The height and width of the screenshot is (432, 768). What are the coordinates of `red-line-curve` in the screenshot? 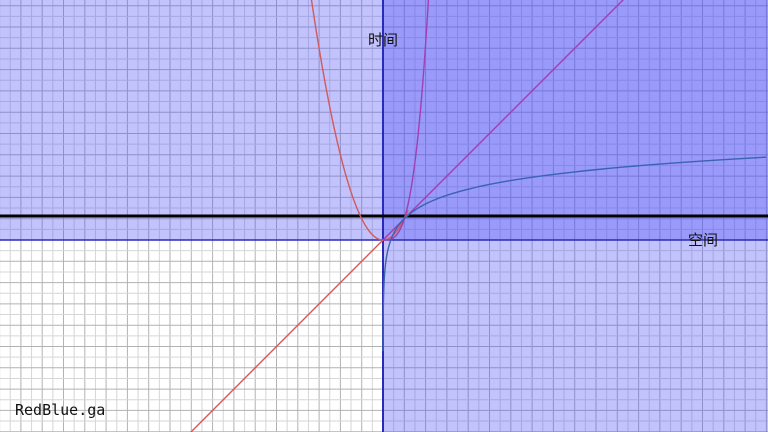 It's located at (287, 335).